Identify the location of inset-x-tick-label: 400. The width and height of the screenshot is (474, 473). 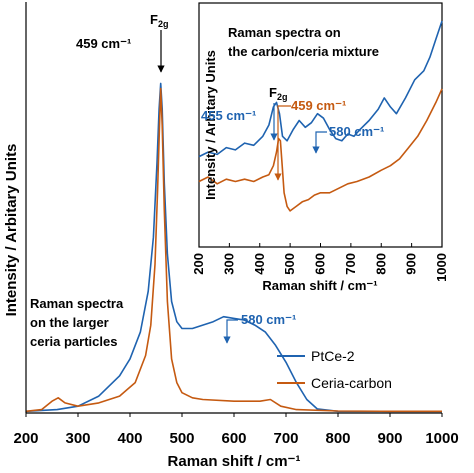
(259, 264).